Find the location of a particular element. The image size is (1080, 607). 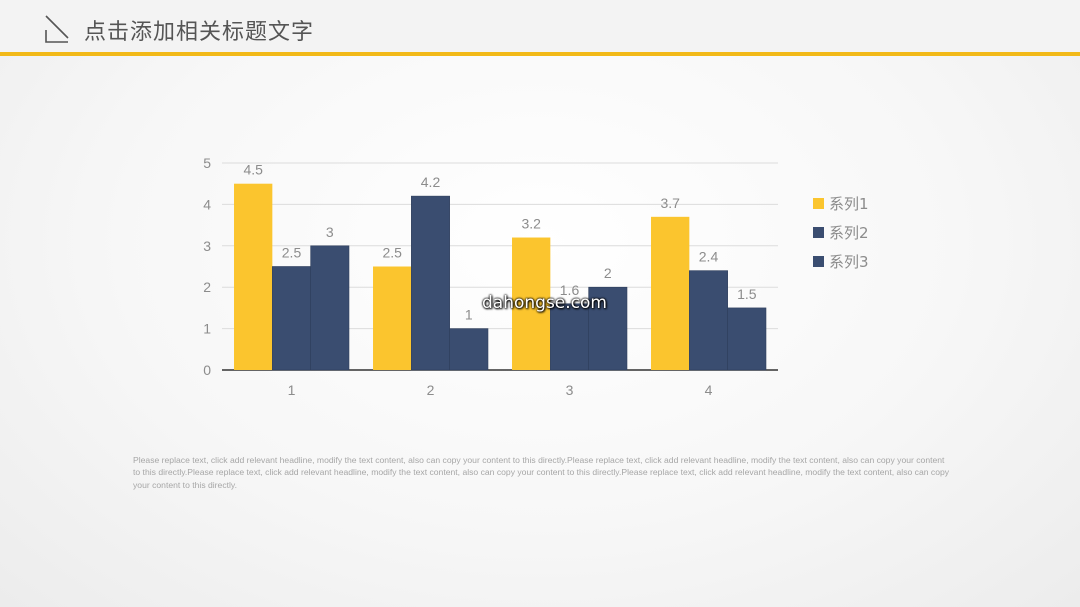

header-accent-bar is located at coordinates (540, 54).